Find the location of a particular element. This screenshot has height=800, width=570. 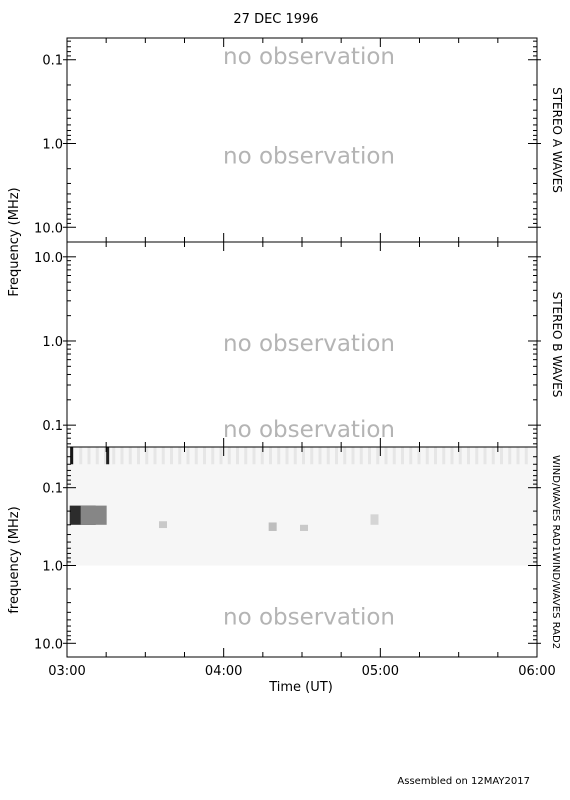

chart-title: 27 DEC 1996 is located at coordinates (275, 19).